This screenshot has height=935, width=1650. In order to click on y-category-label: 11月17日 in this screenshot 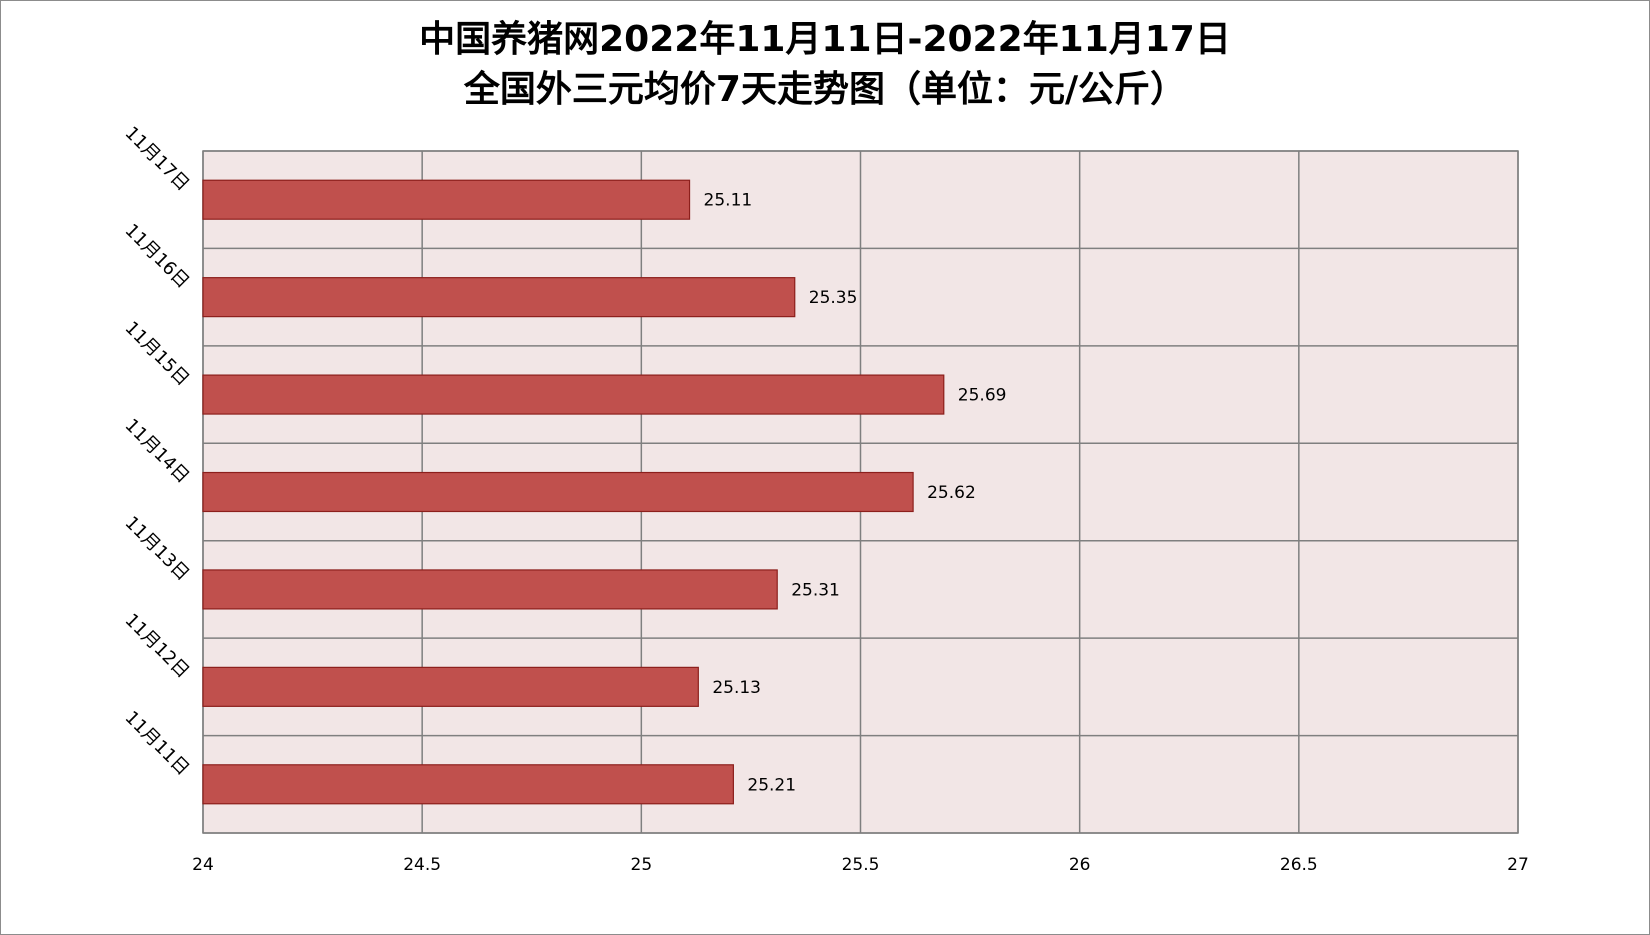, I will do `click(157, 159)`.